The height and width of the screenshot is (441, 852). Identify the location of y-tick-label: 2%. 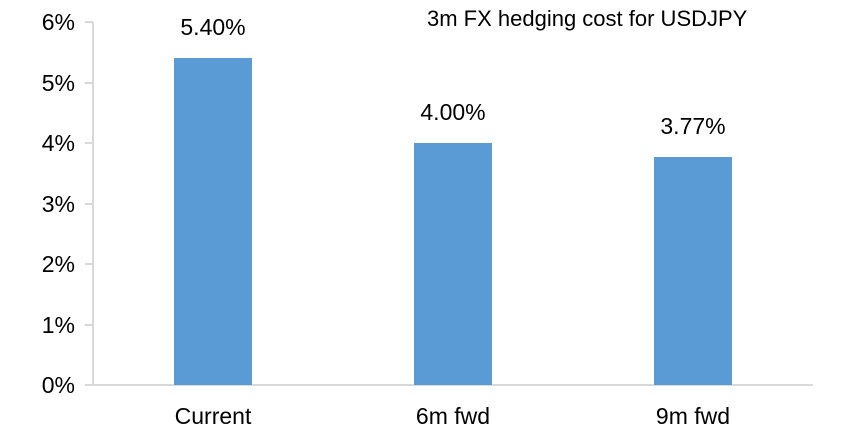
(58, 264).